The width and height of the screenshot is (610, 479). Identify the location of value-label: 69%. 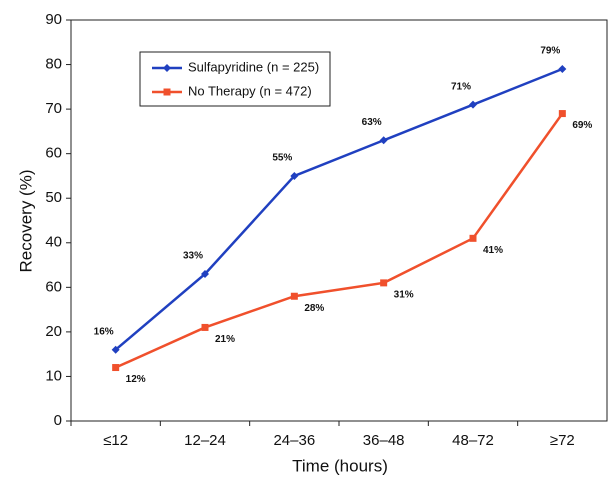
(582, 125).